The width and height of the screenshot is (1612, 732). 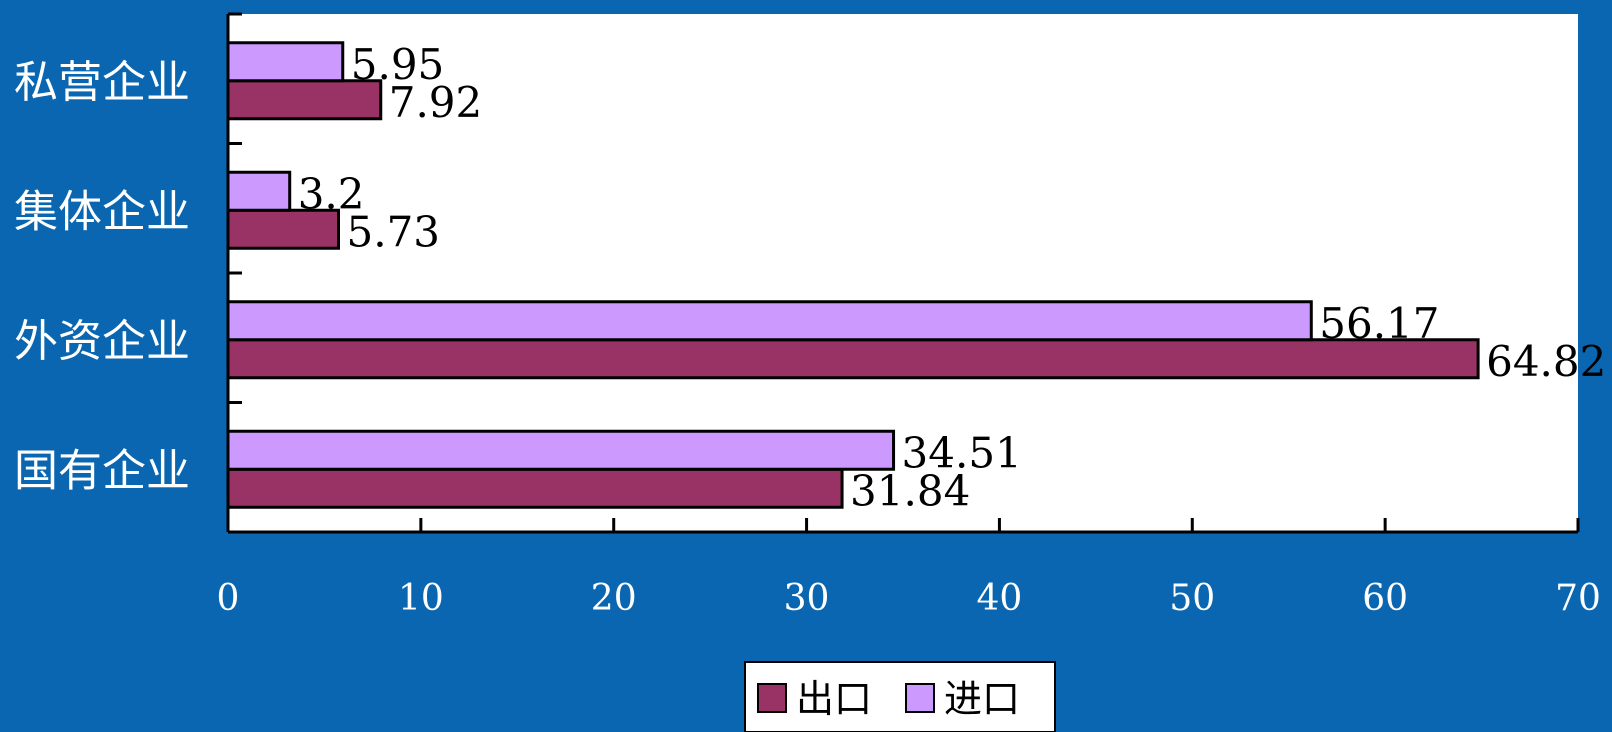 What do you see at coordinates (920, 698) in the screenshot?
I see `legend-swatch-import` at bounding box center [920, 698].